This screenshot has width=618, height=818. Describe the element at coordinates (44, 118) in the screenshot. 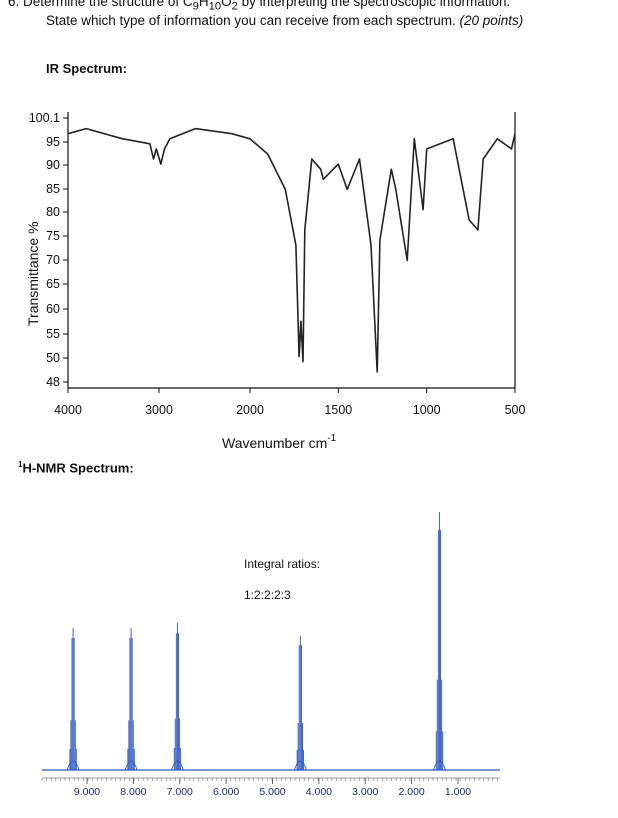

I see `ir-y-tick-label: 100.1` at that location.